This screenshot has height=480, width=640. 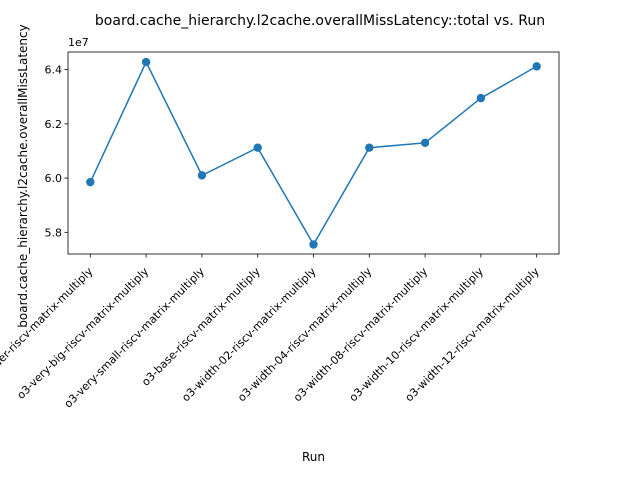 What do you see at coordinates (54, 70) in the screenshot?
I see `y-tick-label: 6.4` at bounding box center [54, 70].